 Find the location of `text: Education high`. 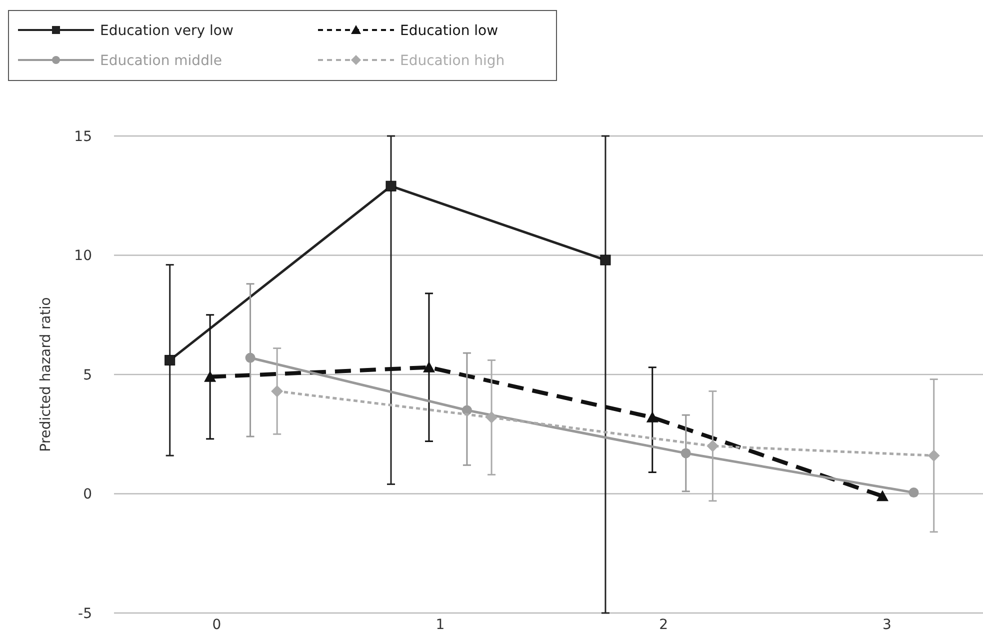

text: Education high is located at coordinates (452, 60).